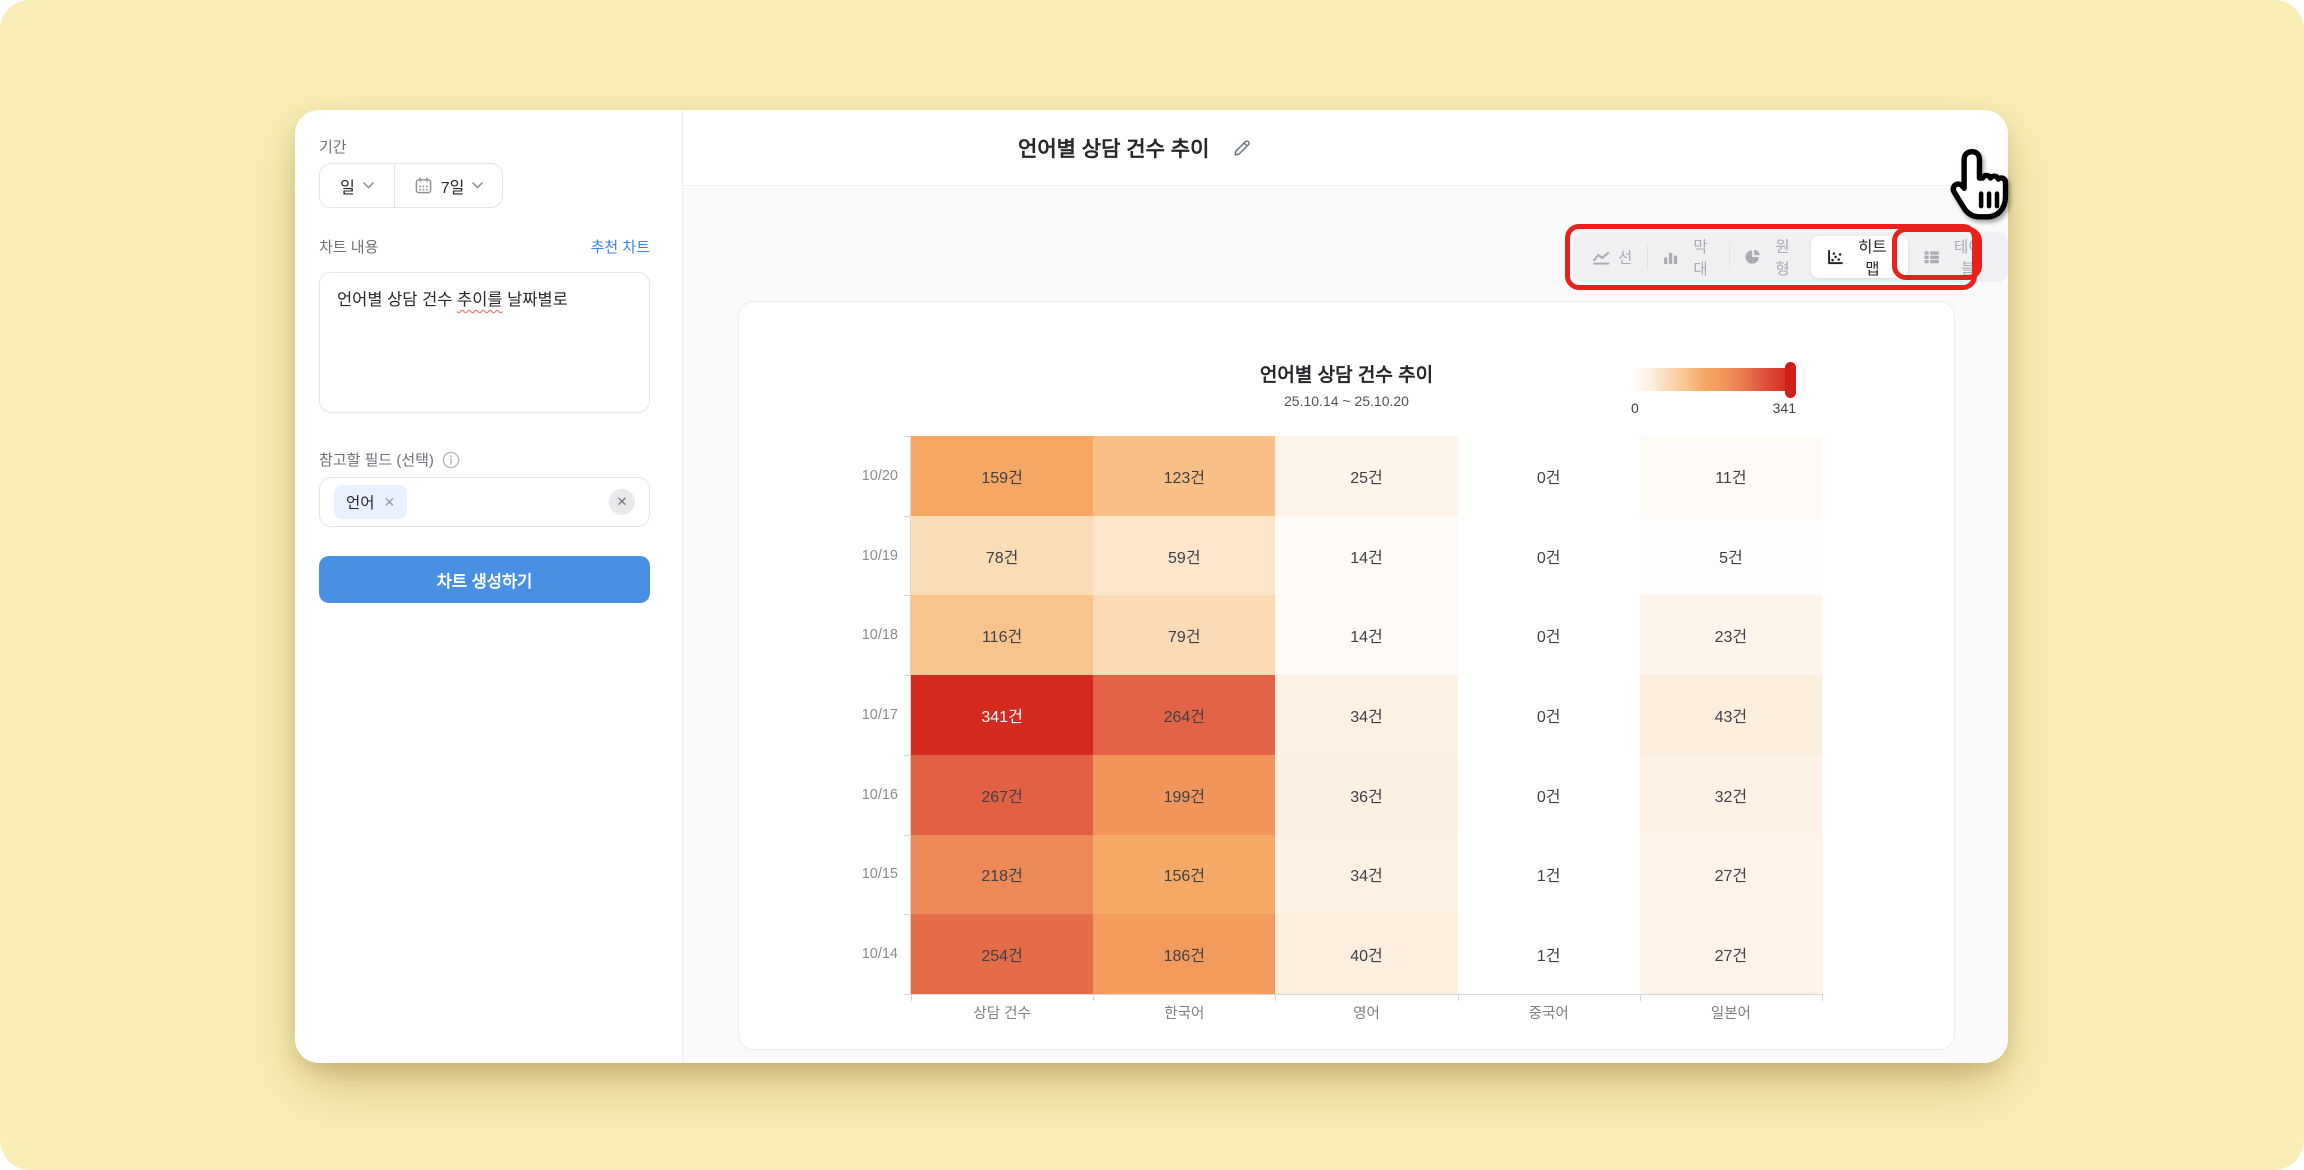 This screenshot has height=1170, width=2304. Describe the element at coordinates (1612, 257) in the screenshot. I see `tab-line: 선` at that location.